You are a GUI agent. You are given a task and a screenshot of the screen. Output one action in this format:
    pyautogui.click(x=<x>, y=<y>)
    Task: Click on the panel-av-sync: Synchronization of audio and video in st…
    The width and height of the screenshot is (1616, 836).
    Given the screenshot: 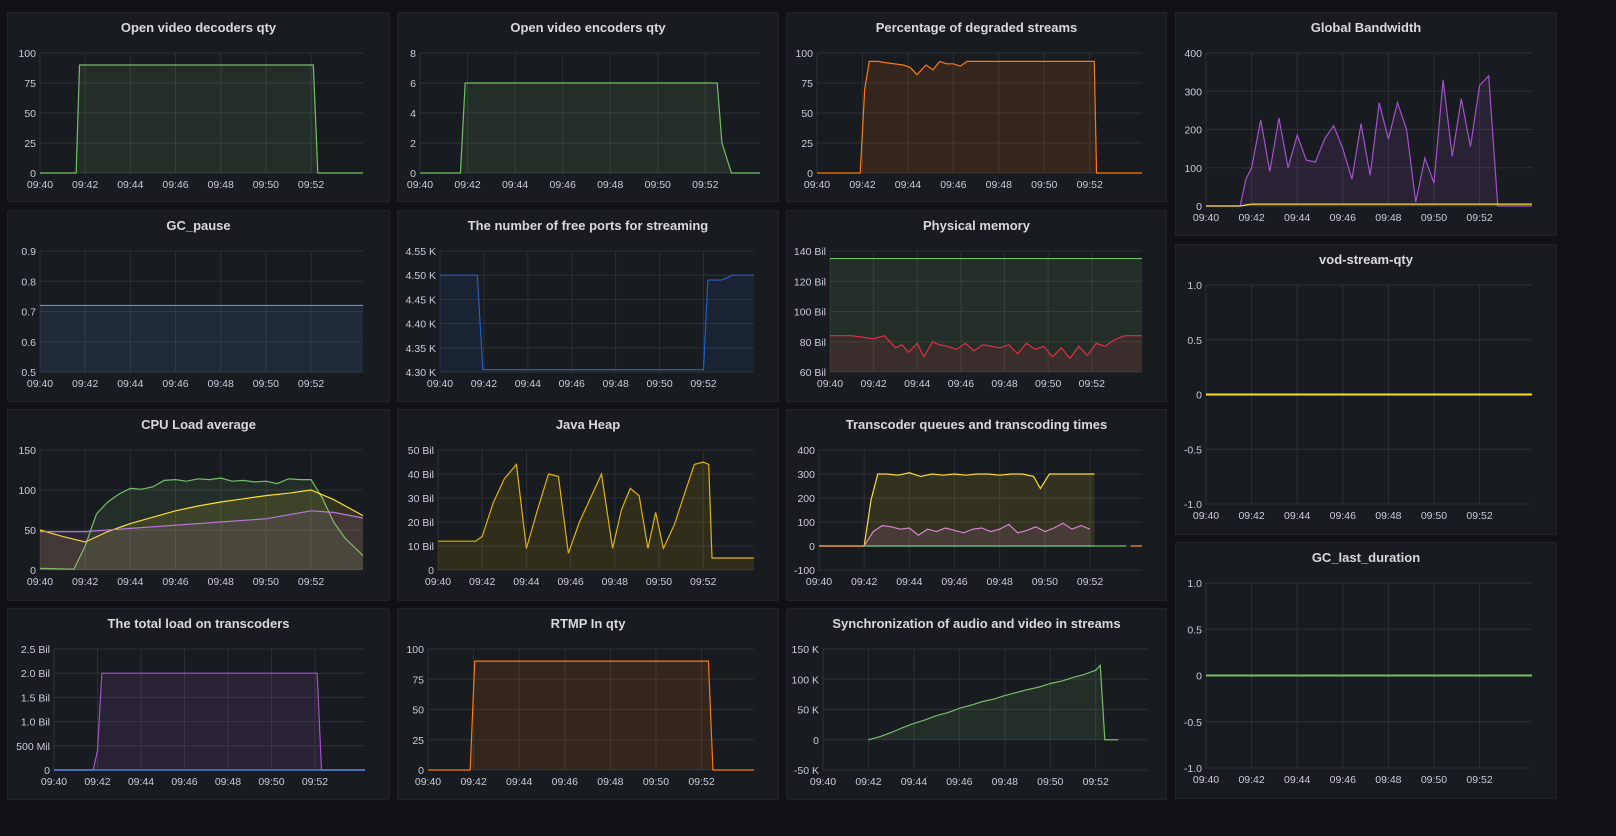 What is the action you would take?
    pyautogui.click(x=976, y=704)
    